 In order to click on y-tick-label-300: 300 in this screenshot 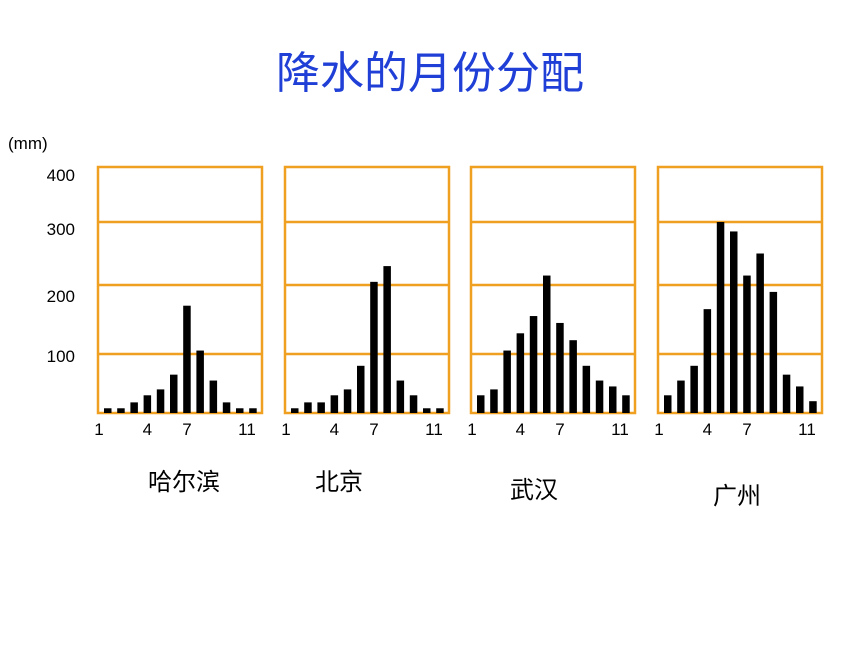, I will do `click(60, 229)`.